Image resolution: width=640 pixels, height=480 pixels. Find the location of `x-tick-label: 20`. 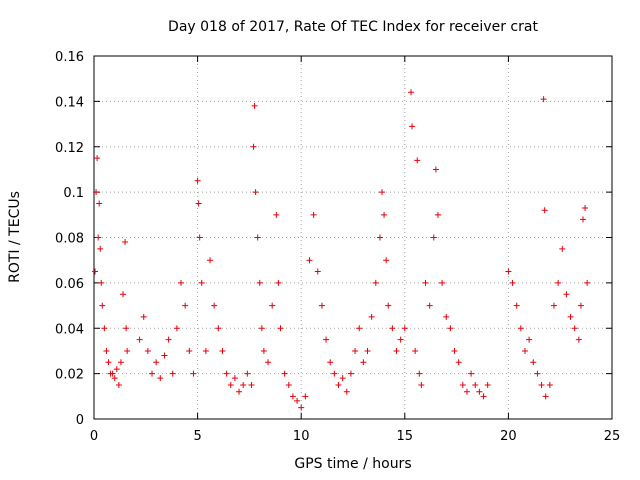

x-tick-label: 20 is located at coordinates (508, 436).